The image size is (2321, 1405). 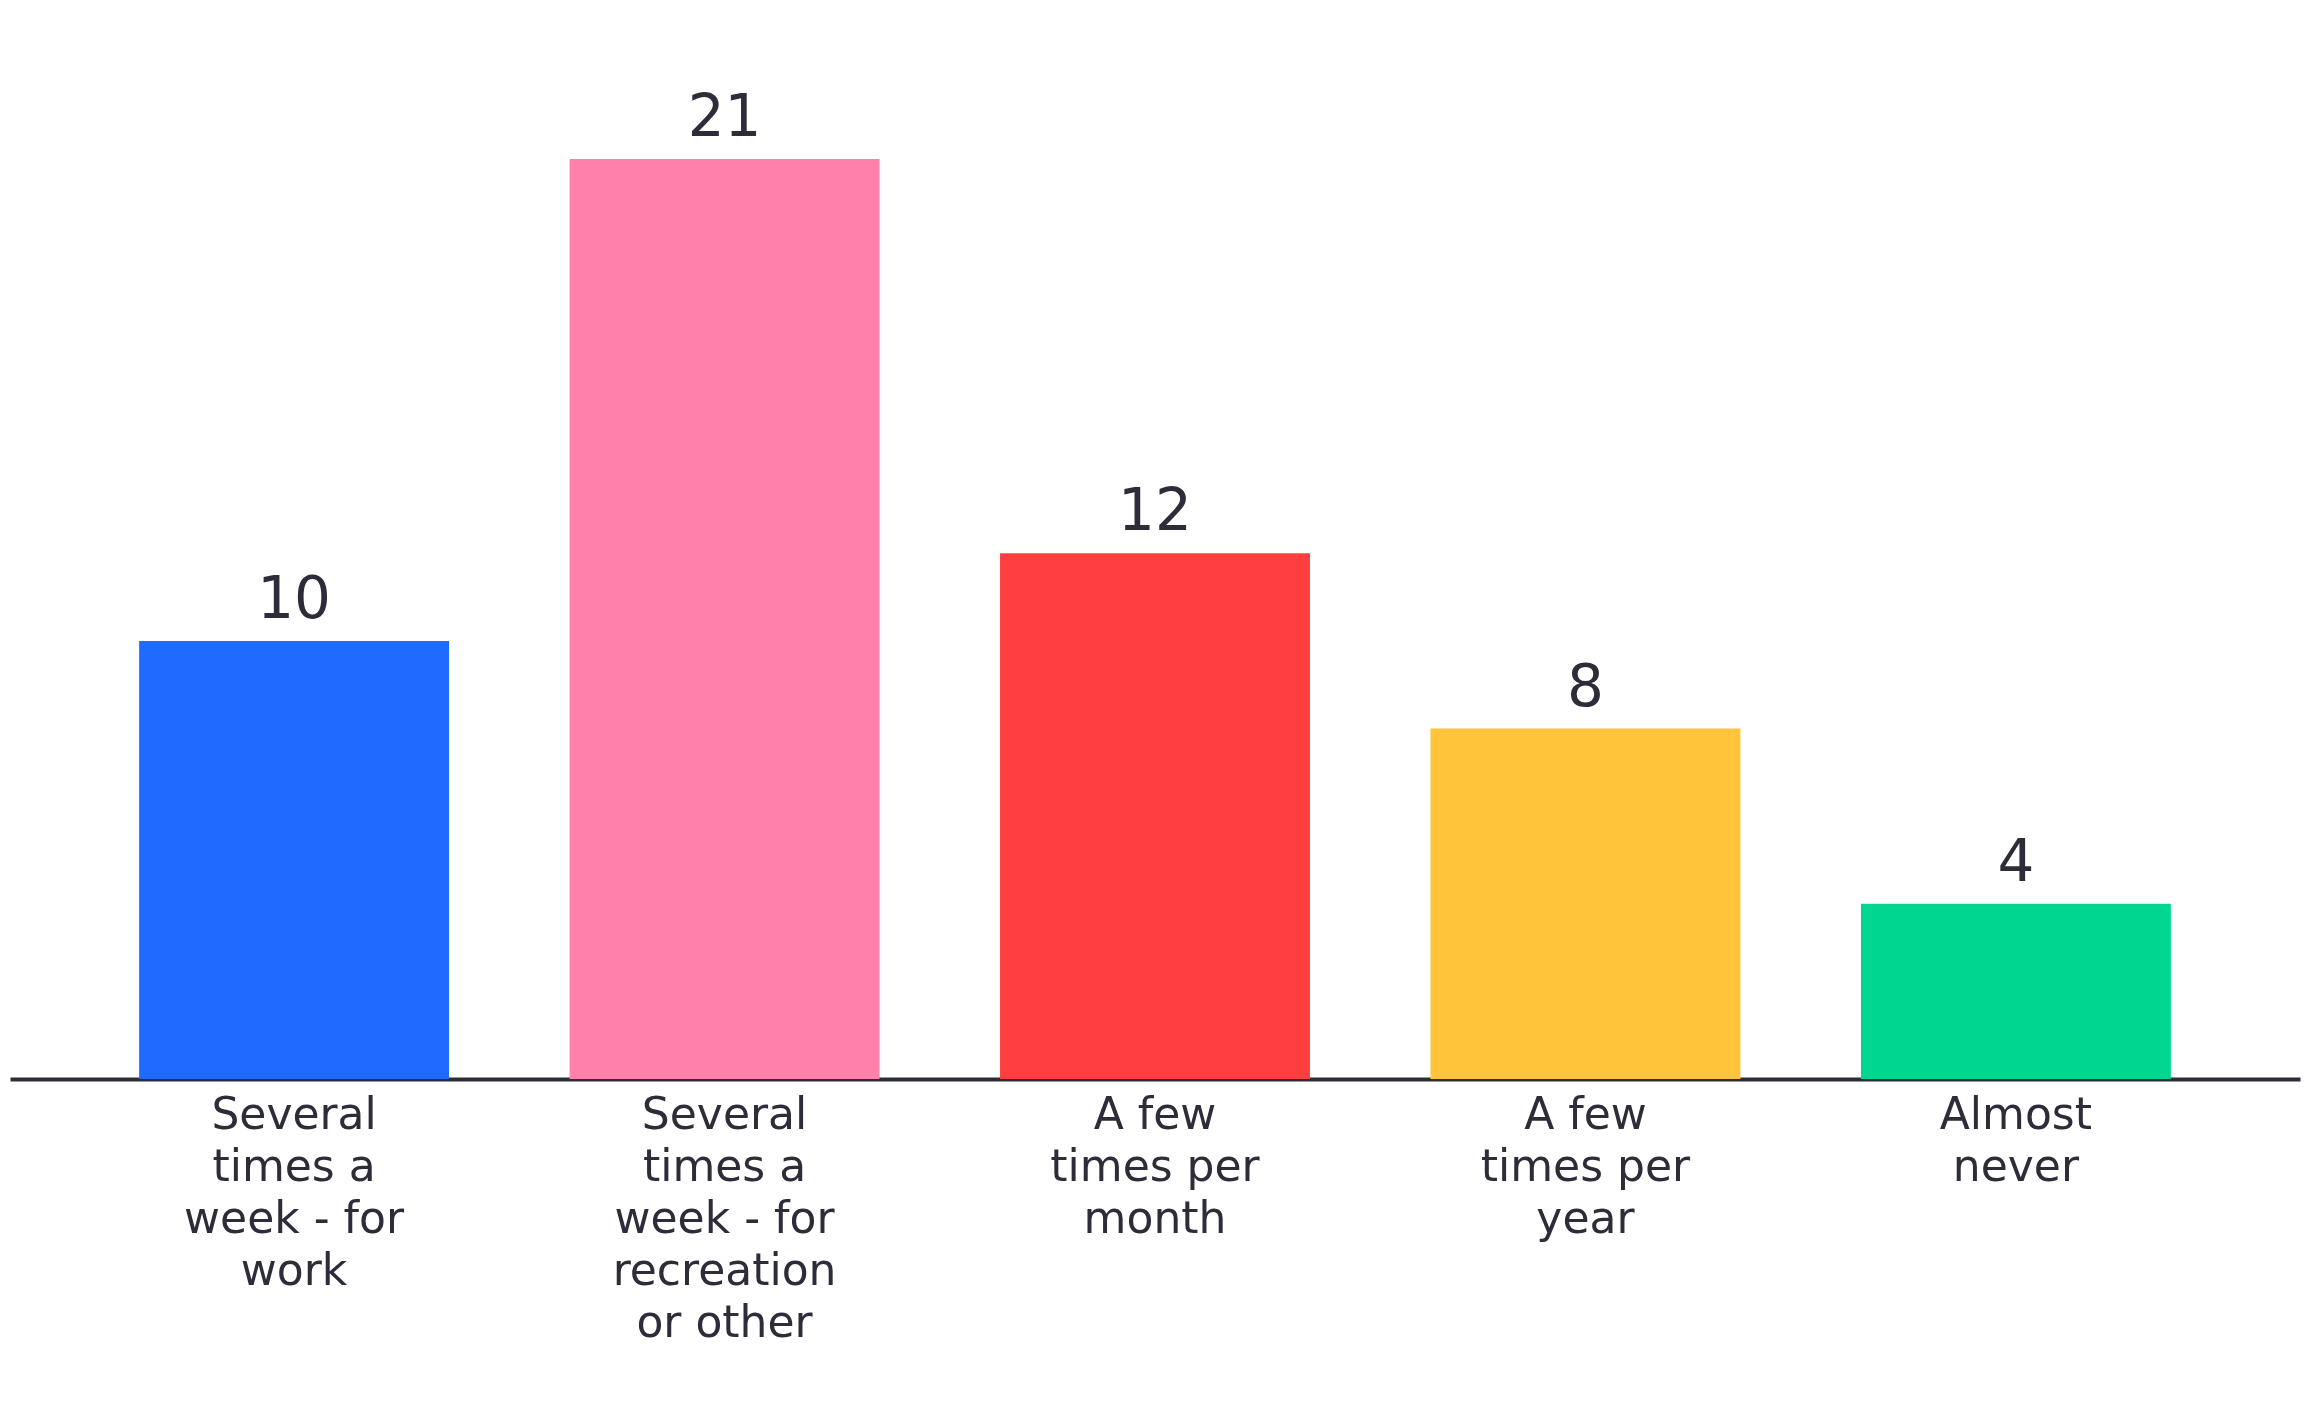 I want to click on x-tick-label: A few times per month, so click(x=1155, y=1165).